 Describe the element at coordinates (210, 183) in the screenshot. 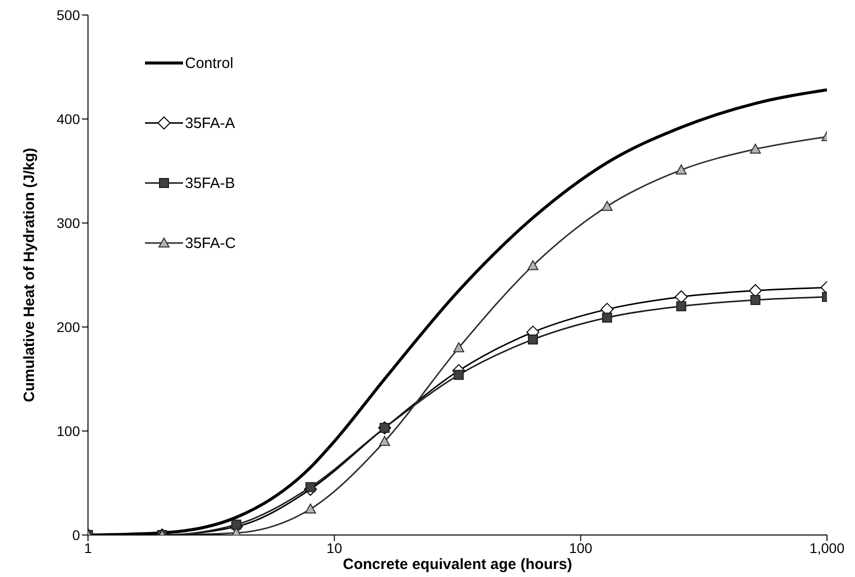

I see `legend-label: 35FA-B` at that location.